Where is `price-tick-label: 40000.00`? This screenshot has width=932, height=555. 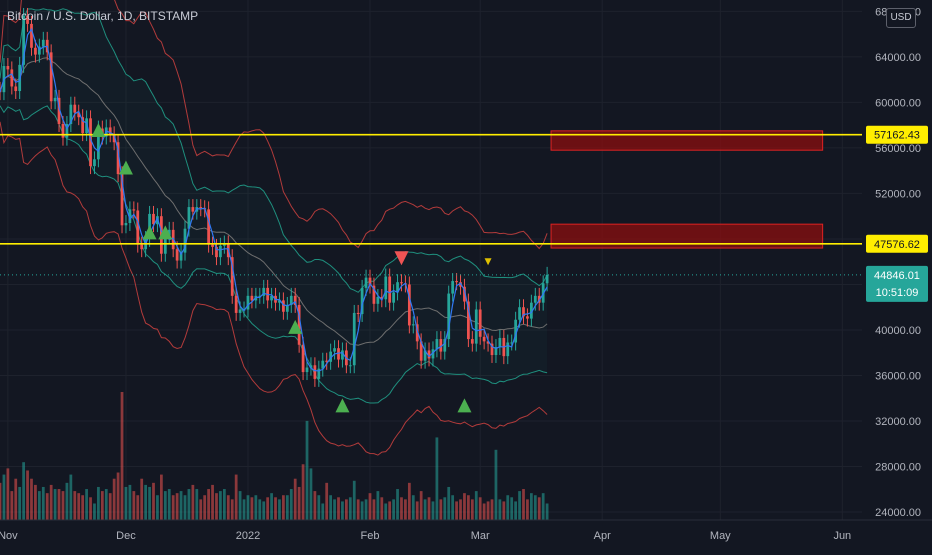
price-tick-label: 40000.00 is located at coordinates (898, 331).